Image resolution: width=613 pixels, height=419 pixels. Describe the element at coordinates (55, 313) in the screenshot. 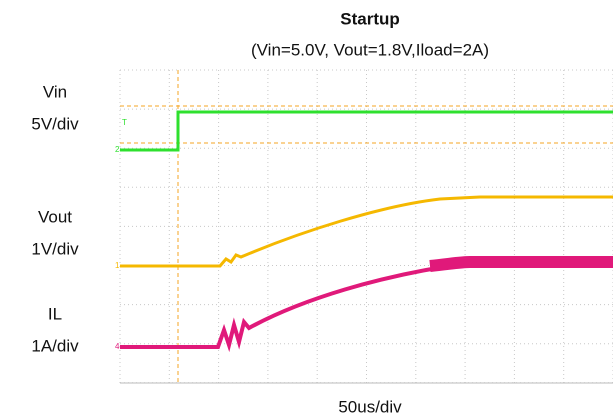

I see `channel-name: IL` at that location.